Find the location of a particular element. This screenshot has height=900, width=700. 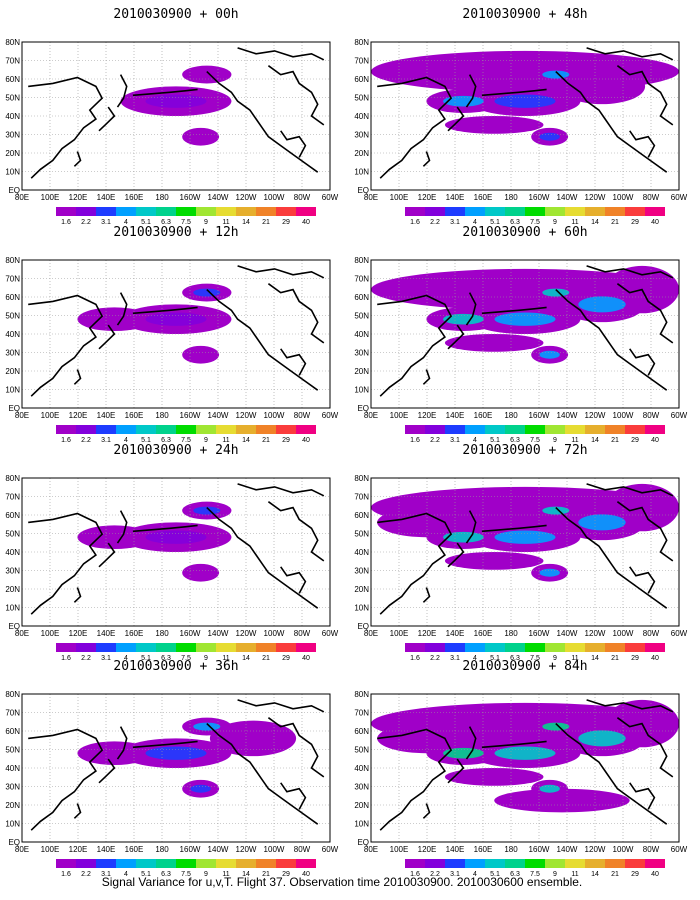

field-layer is located at coordinates (525, 552).